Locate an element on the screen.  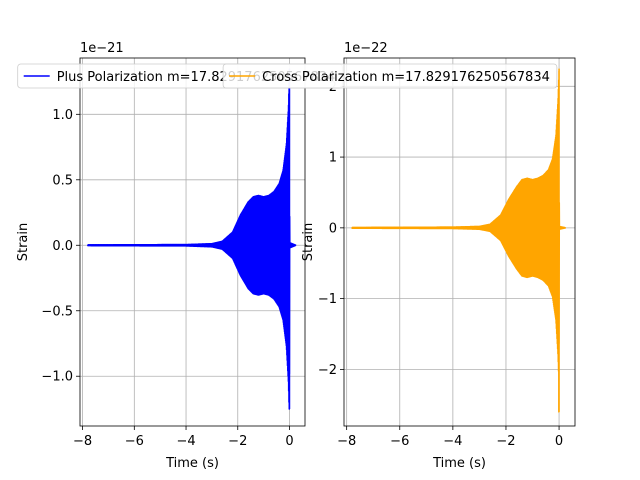
cross-y-axis-label: Strain is located at coordinates (308, 242).